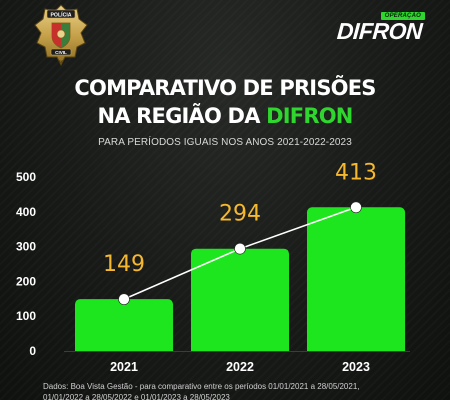 The height and width of the screenshot is (400, 450). I want to click on y-tick-label: 100, so click(26, 316).